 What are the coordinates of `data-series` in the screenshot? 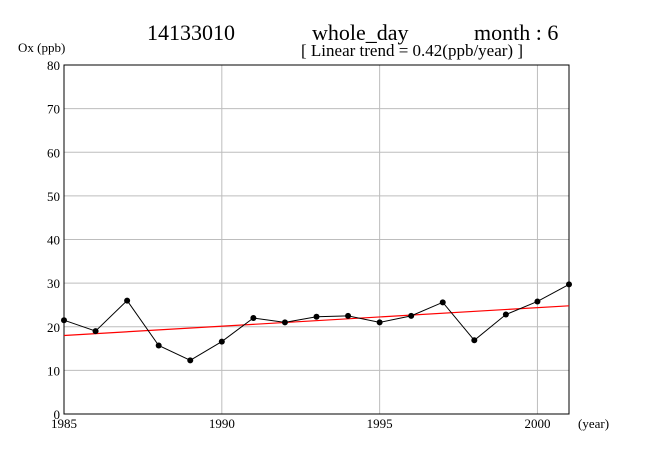 It's located at (316, 322).